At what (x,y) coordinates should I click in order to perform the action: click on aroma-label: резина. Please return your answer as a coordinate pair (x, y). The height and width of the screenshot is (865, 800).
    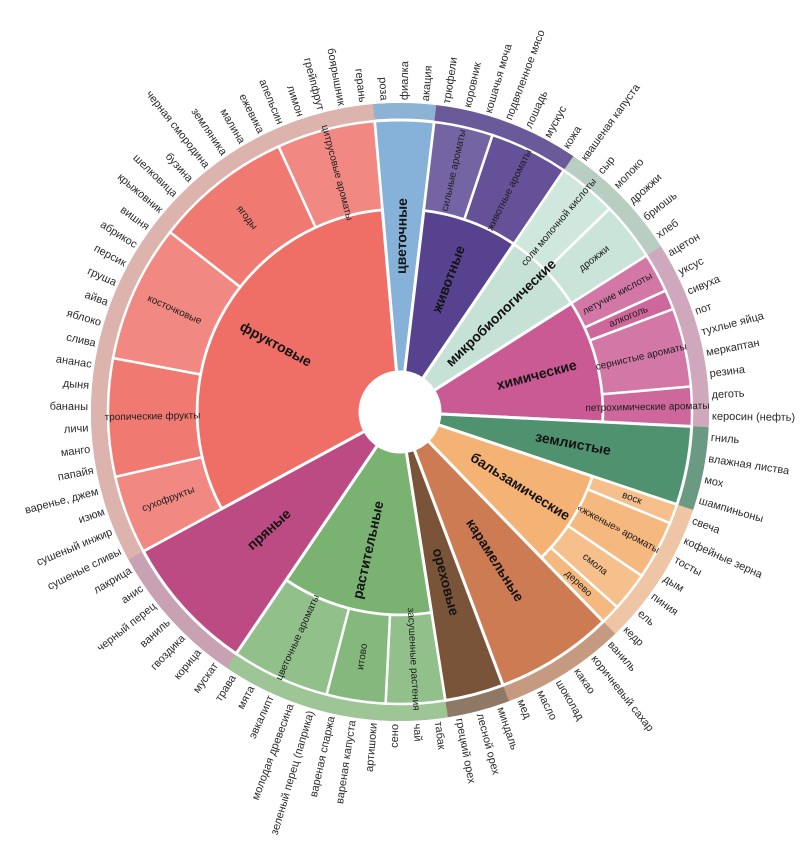
    Looking at the image, I should click on (727, 372).